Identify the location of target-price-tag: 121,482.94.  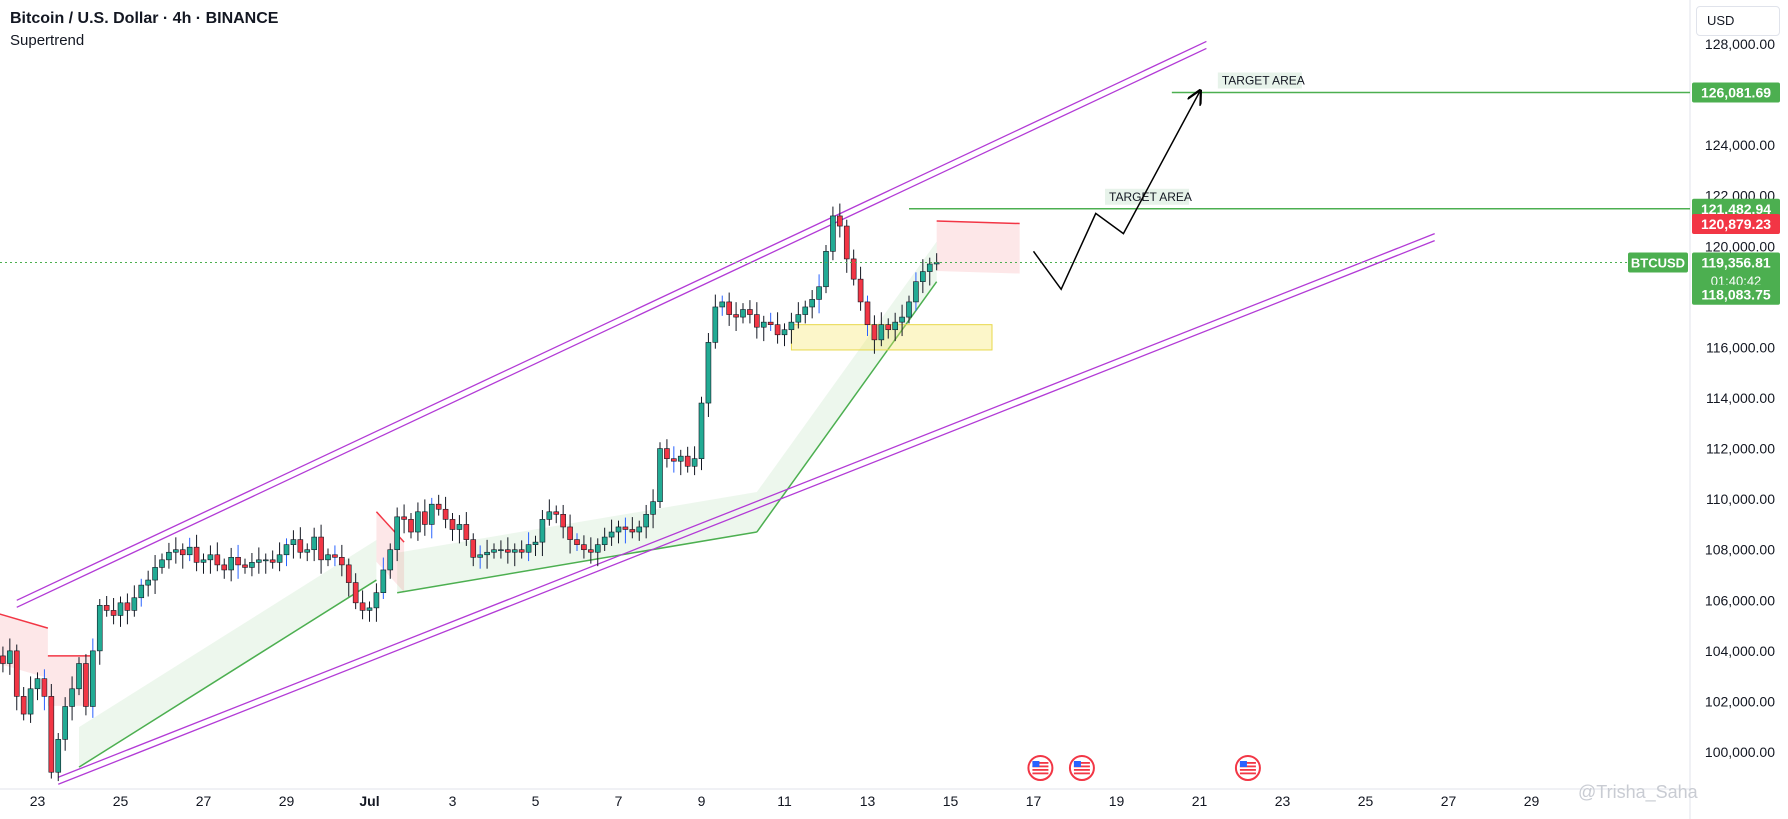
(1736, 208).